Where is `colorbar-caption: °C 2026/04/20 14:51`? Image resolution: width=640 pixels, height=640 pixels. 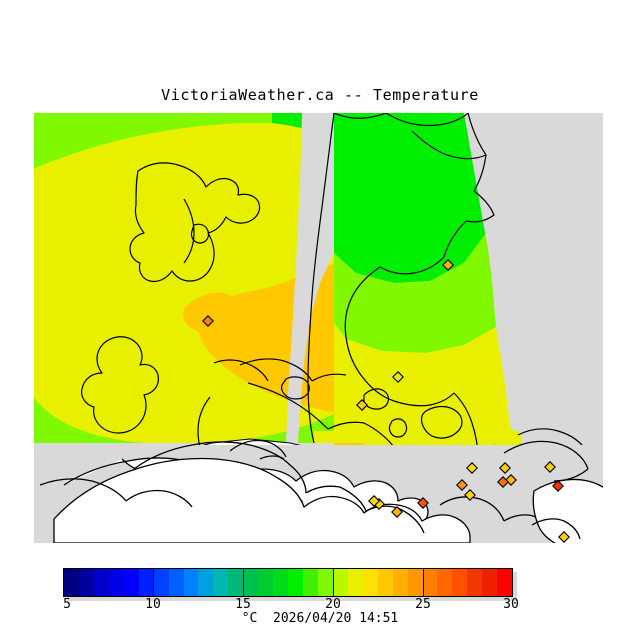
colorbar-caption: °C 2026/04/20 14:51 is located at coordinates (320, 618).